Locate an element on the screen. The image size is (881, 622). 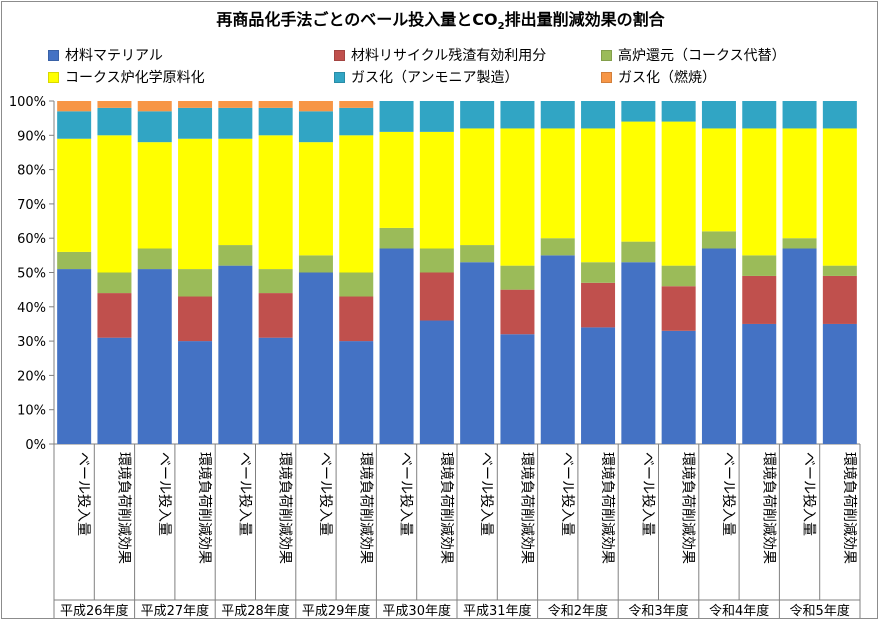
x-group-label: 平成29年度 is located at coordinates (336, 611).